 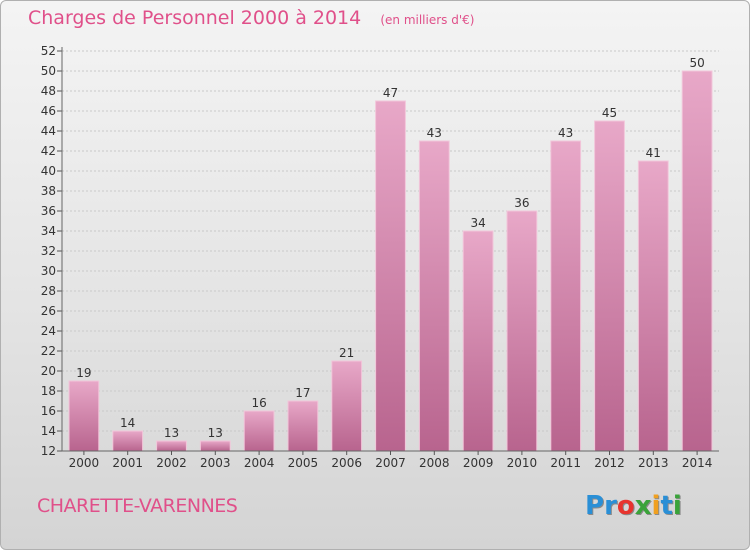 I want to click on y-tick-label: 16, so click(x=48, y=411).